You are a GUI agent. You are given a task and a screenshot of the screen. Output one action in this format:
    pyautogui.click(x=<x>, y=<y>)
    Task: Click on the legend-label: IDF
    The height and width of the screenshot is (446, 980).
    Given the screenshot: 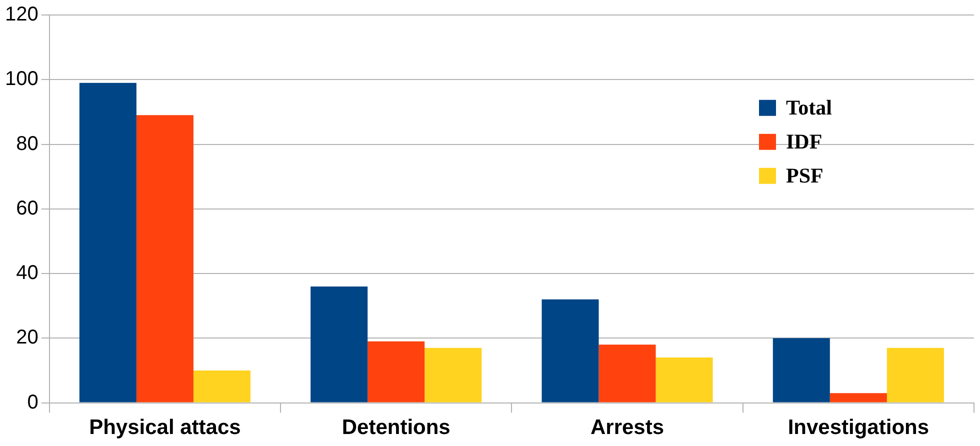 What is the action you would take?
    pyautogui.click(x=804, y=141)
    